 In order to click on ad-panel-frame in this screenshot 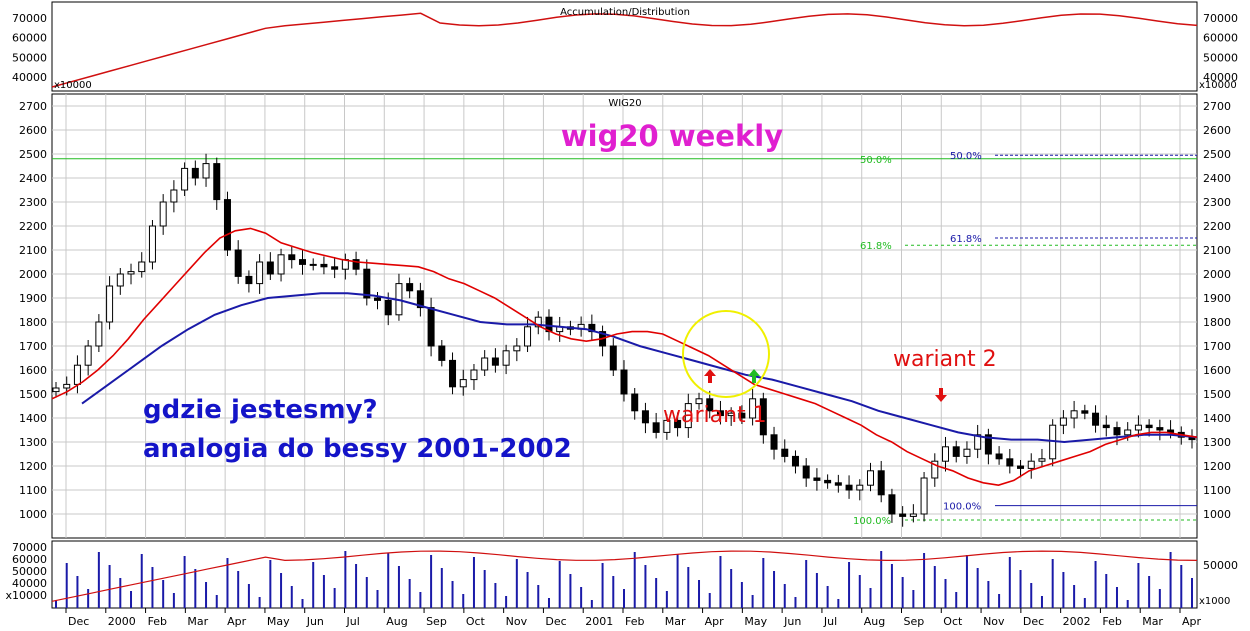, I will do `click(624, 46)`.